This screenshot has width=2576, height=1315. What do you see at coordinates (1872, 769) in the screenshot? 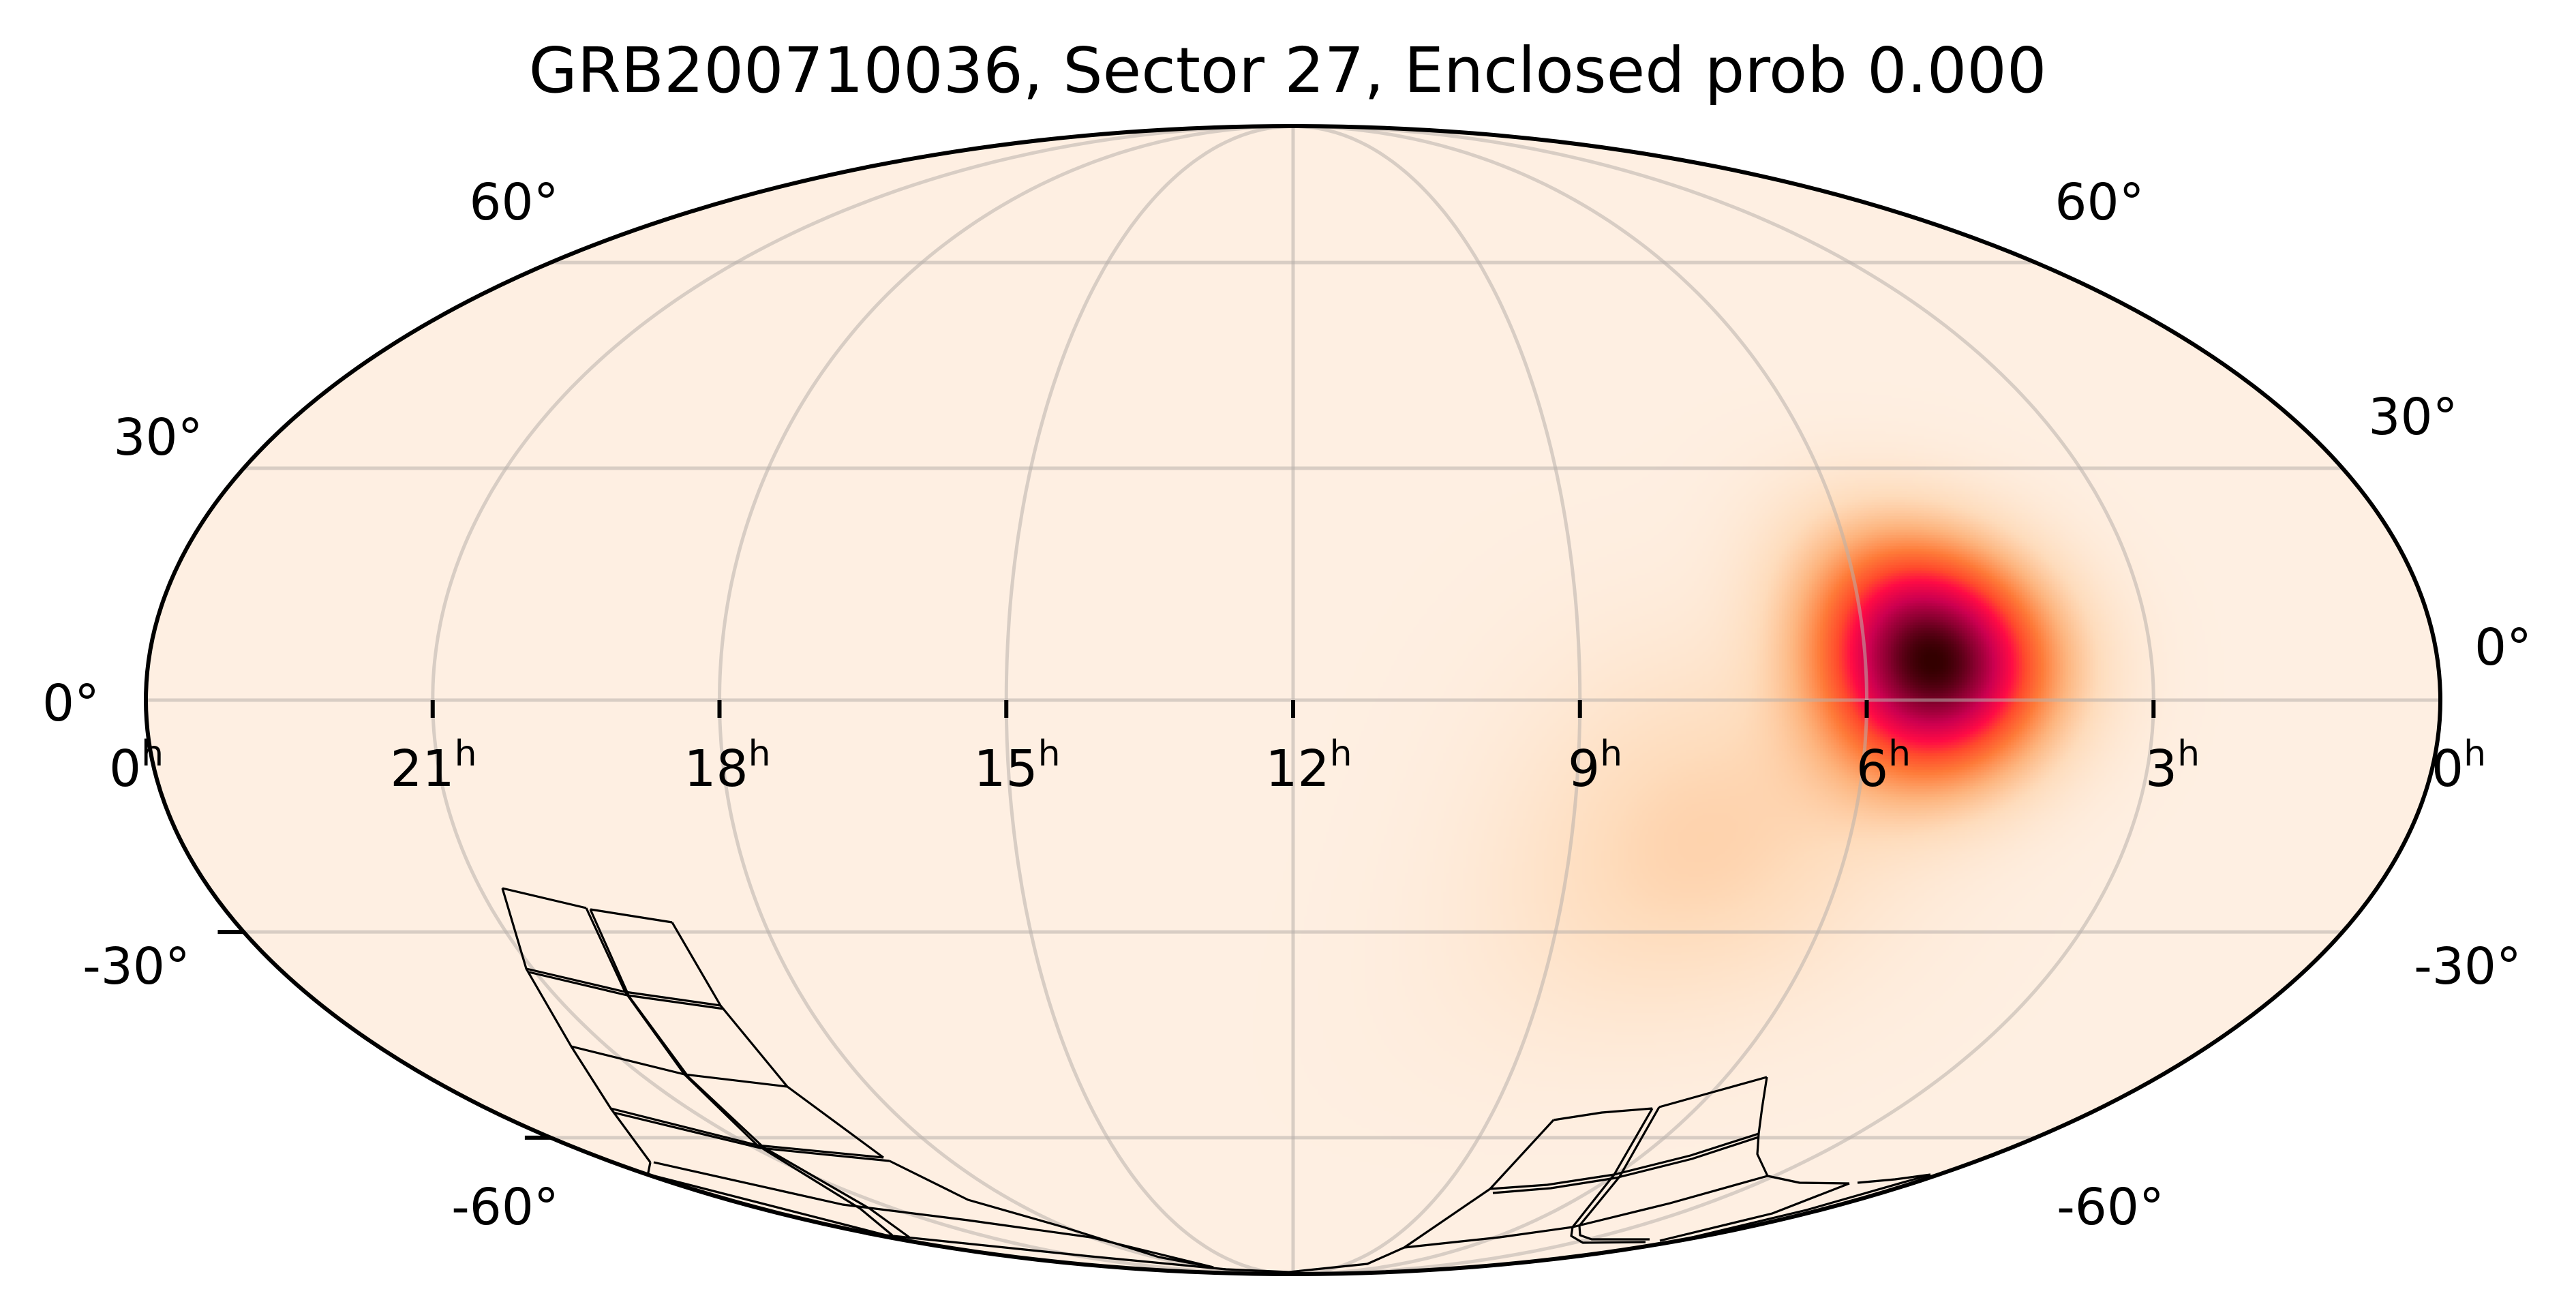
I see `ra-hour-value: 6` at bounding box center [1872, 769].